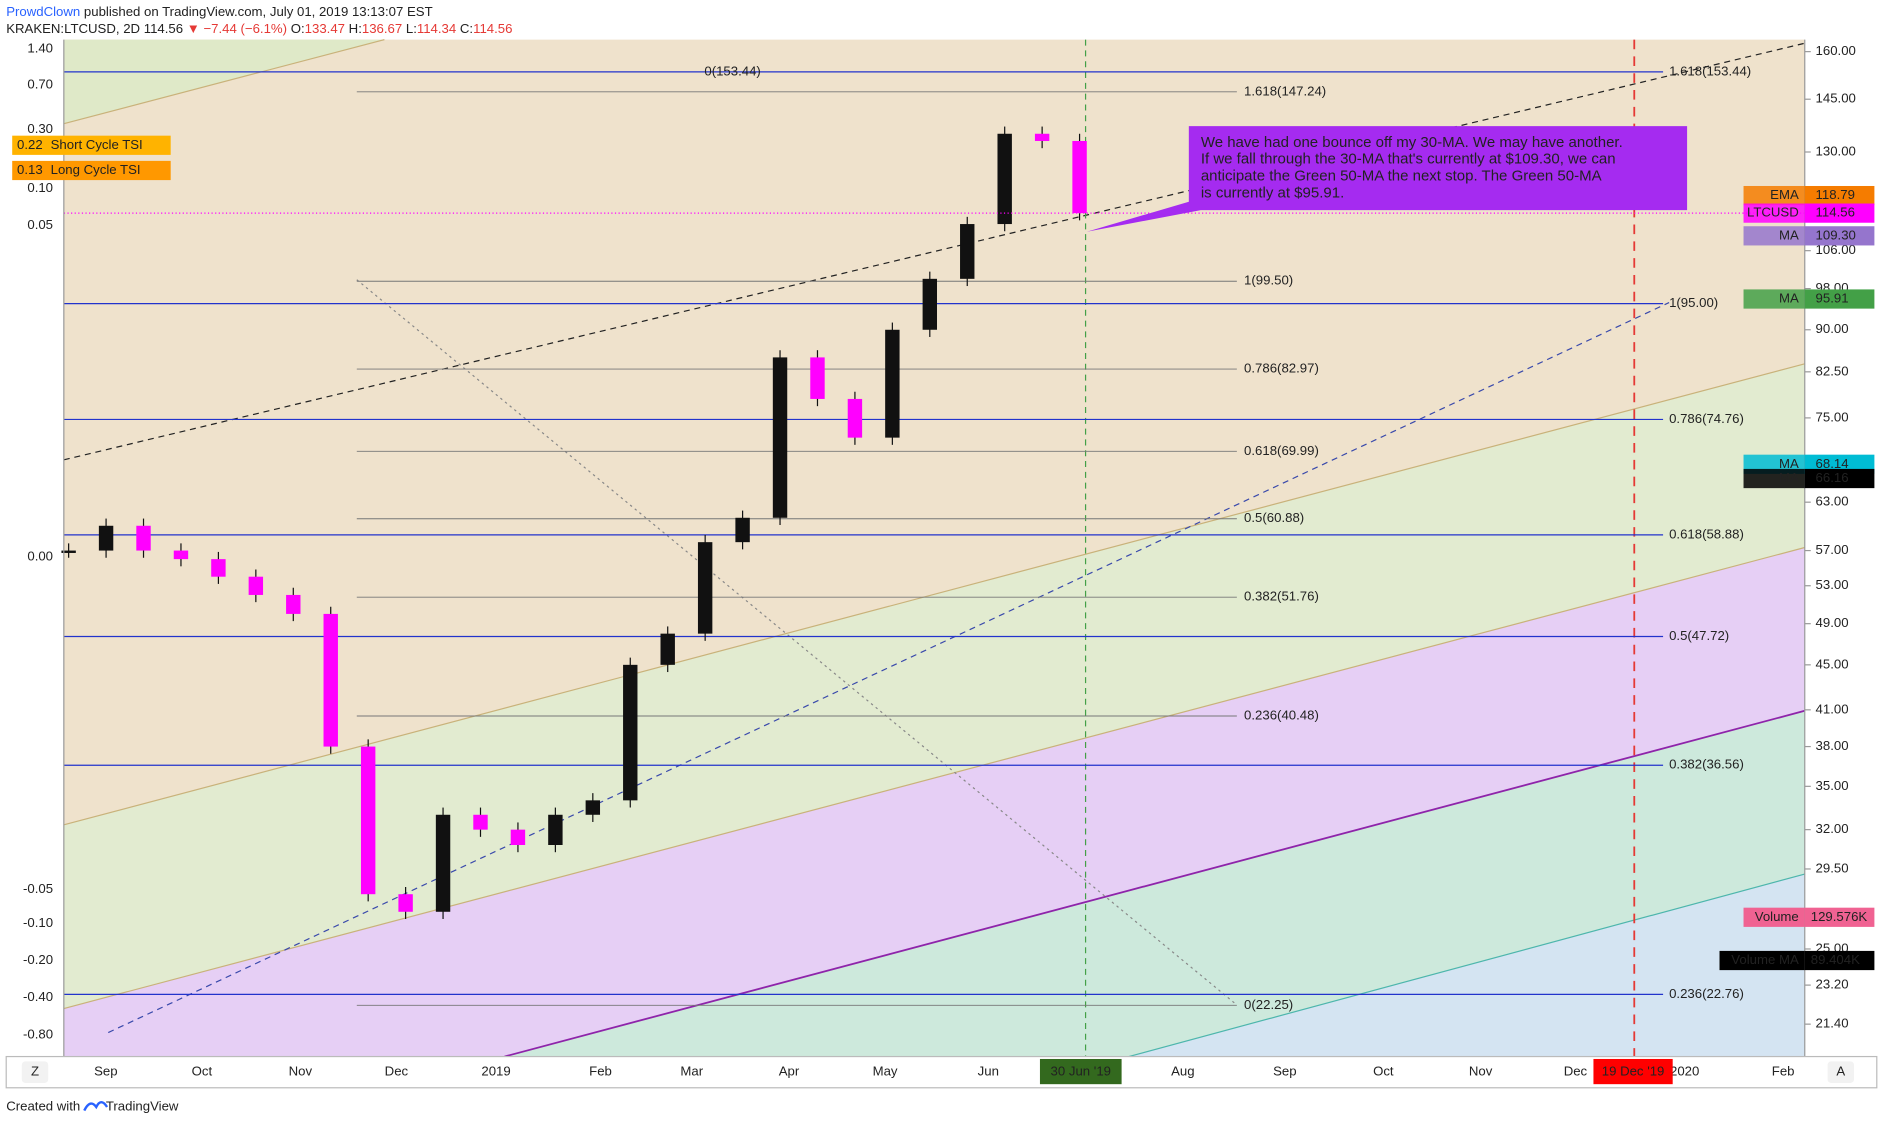  Describe the element at coordinates (1784, 194) in the screenshot. I see `price-tag-name: EMA` at that location.